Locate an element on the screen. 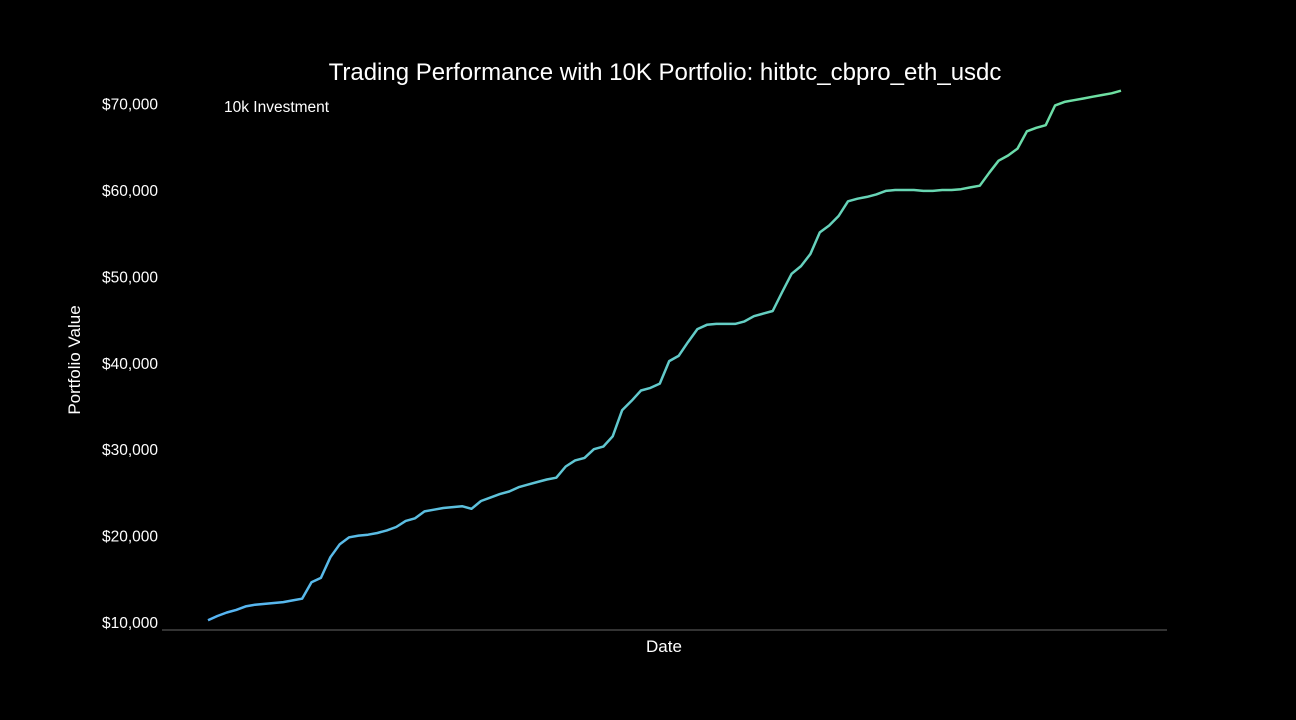 Image resolution: width=1296 pixels, height=720 pixels. y-tick-label: $30,000 is located at coordinates (130, 450).